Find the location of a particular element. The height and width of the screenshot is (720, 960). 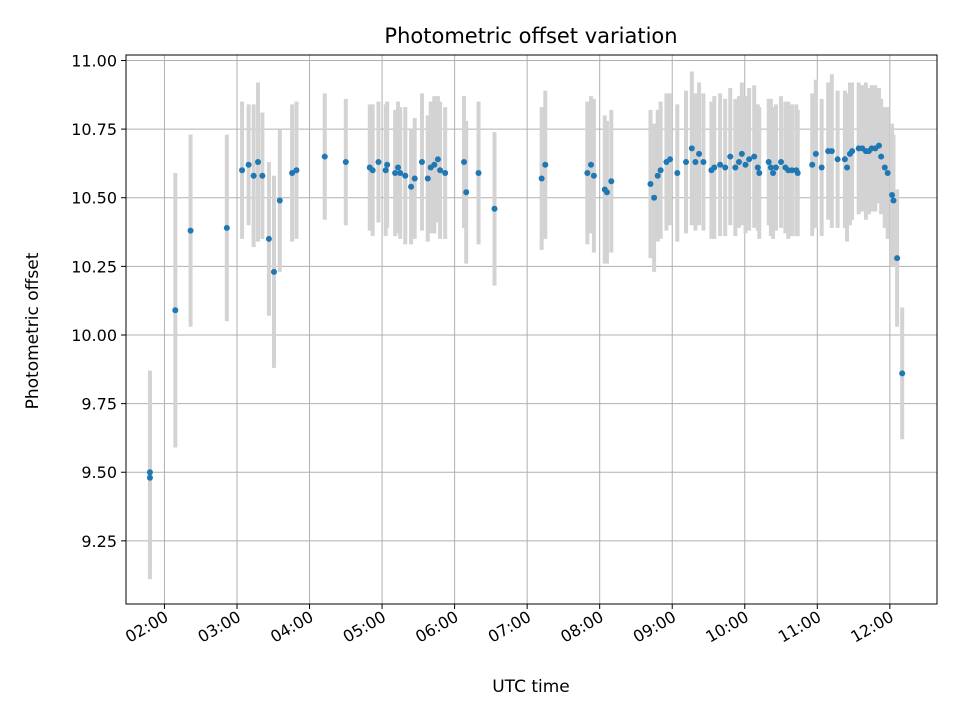

x-axis-label: UTC time is located at coordinates (531, 687).